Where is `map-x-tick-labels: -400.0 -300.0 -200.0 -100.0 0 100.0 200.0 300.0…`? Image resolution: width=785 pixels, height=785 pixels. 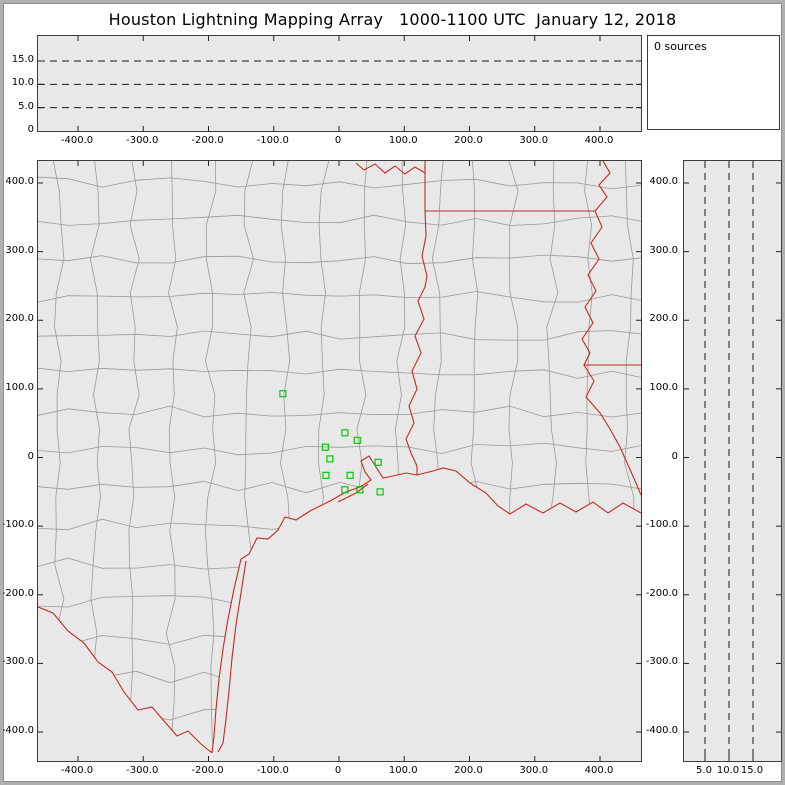
map-x-tick-labels: -400.0 -300.0 -200.0 -100.0 0 100.0 200.0 300.0… is located at coordinates (338, 771).